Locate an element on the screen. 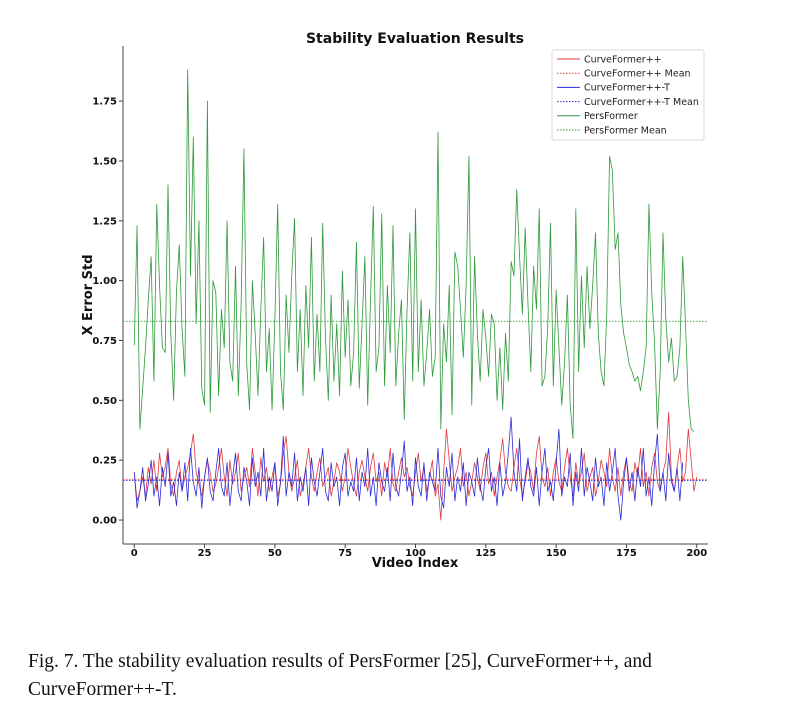 Image resolution: width=797 pixels, height=728 pixels. series-line-curveformerpp is located at coordinates (415, 466).